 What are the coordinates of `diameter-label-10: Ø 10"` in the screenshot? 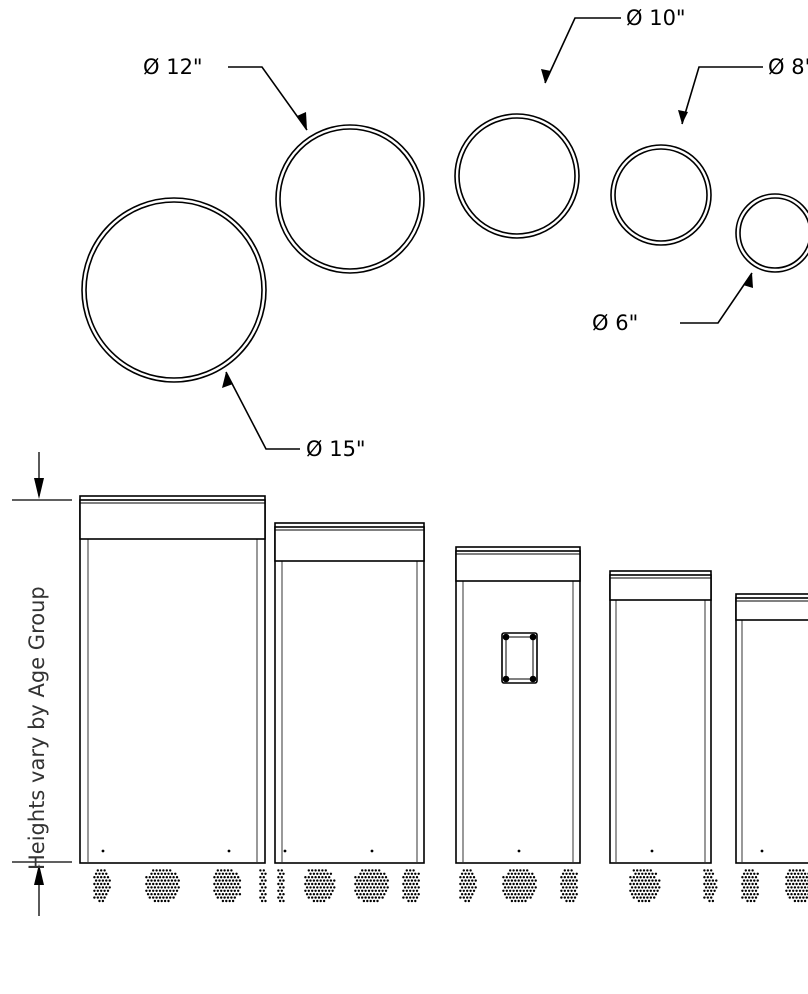 It's located at (656, 18).